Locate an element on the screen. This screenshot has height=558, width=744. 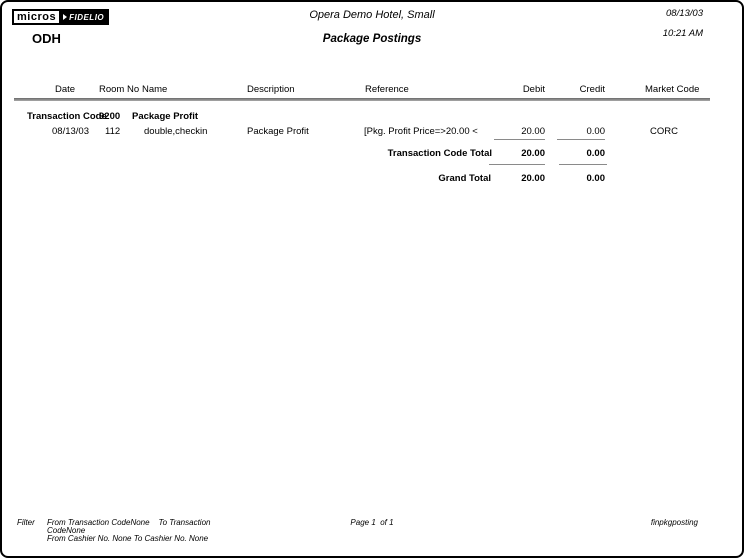
page-number: Page 1 of 1 is located at coordinates (372, 522).